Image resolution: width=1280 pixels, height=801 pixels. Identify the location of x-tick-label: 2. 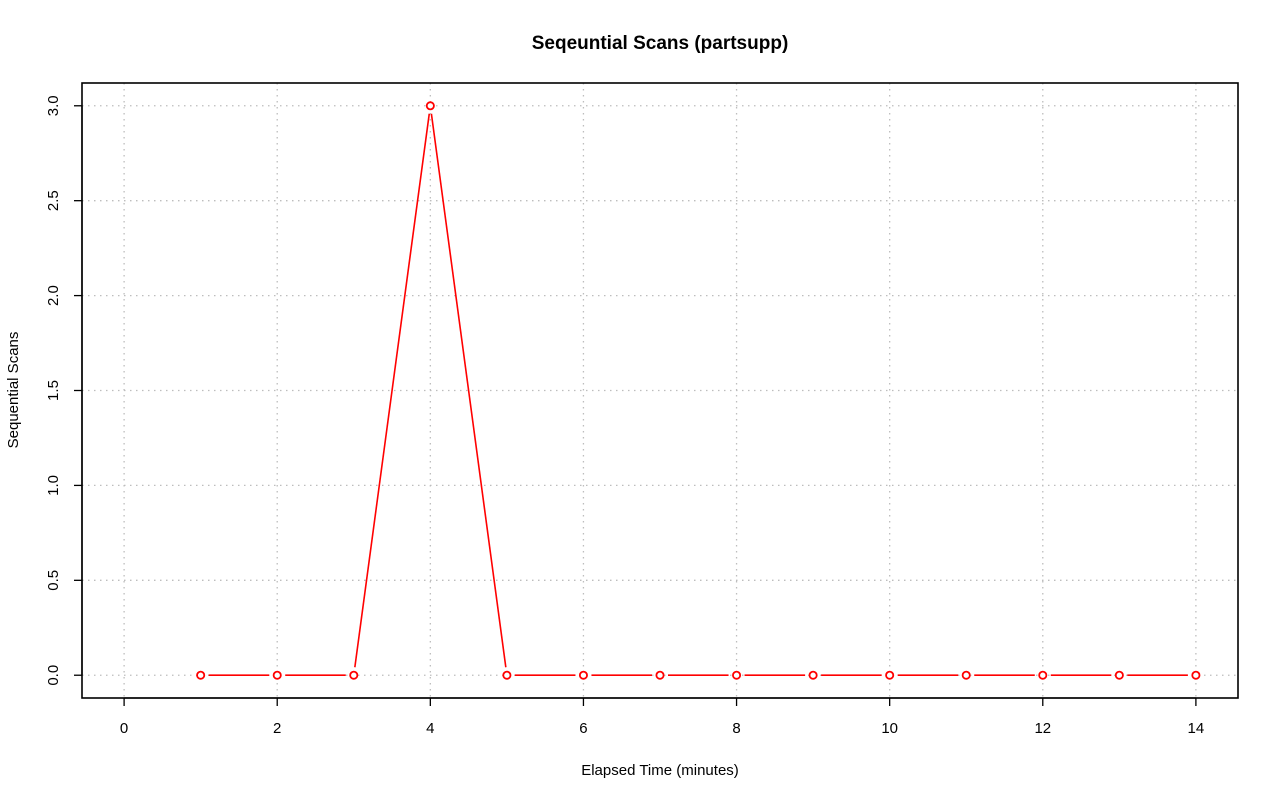
(277, 728).